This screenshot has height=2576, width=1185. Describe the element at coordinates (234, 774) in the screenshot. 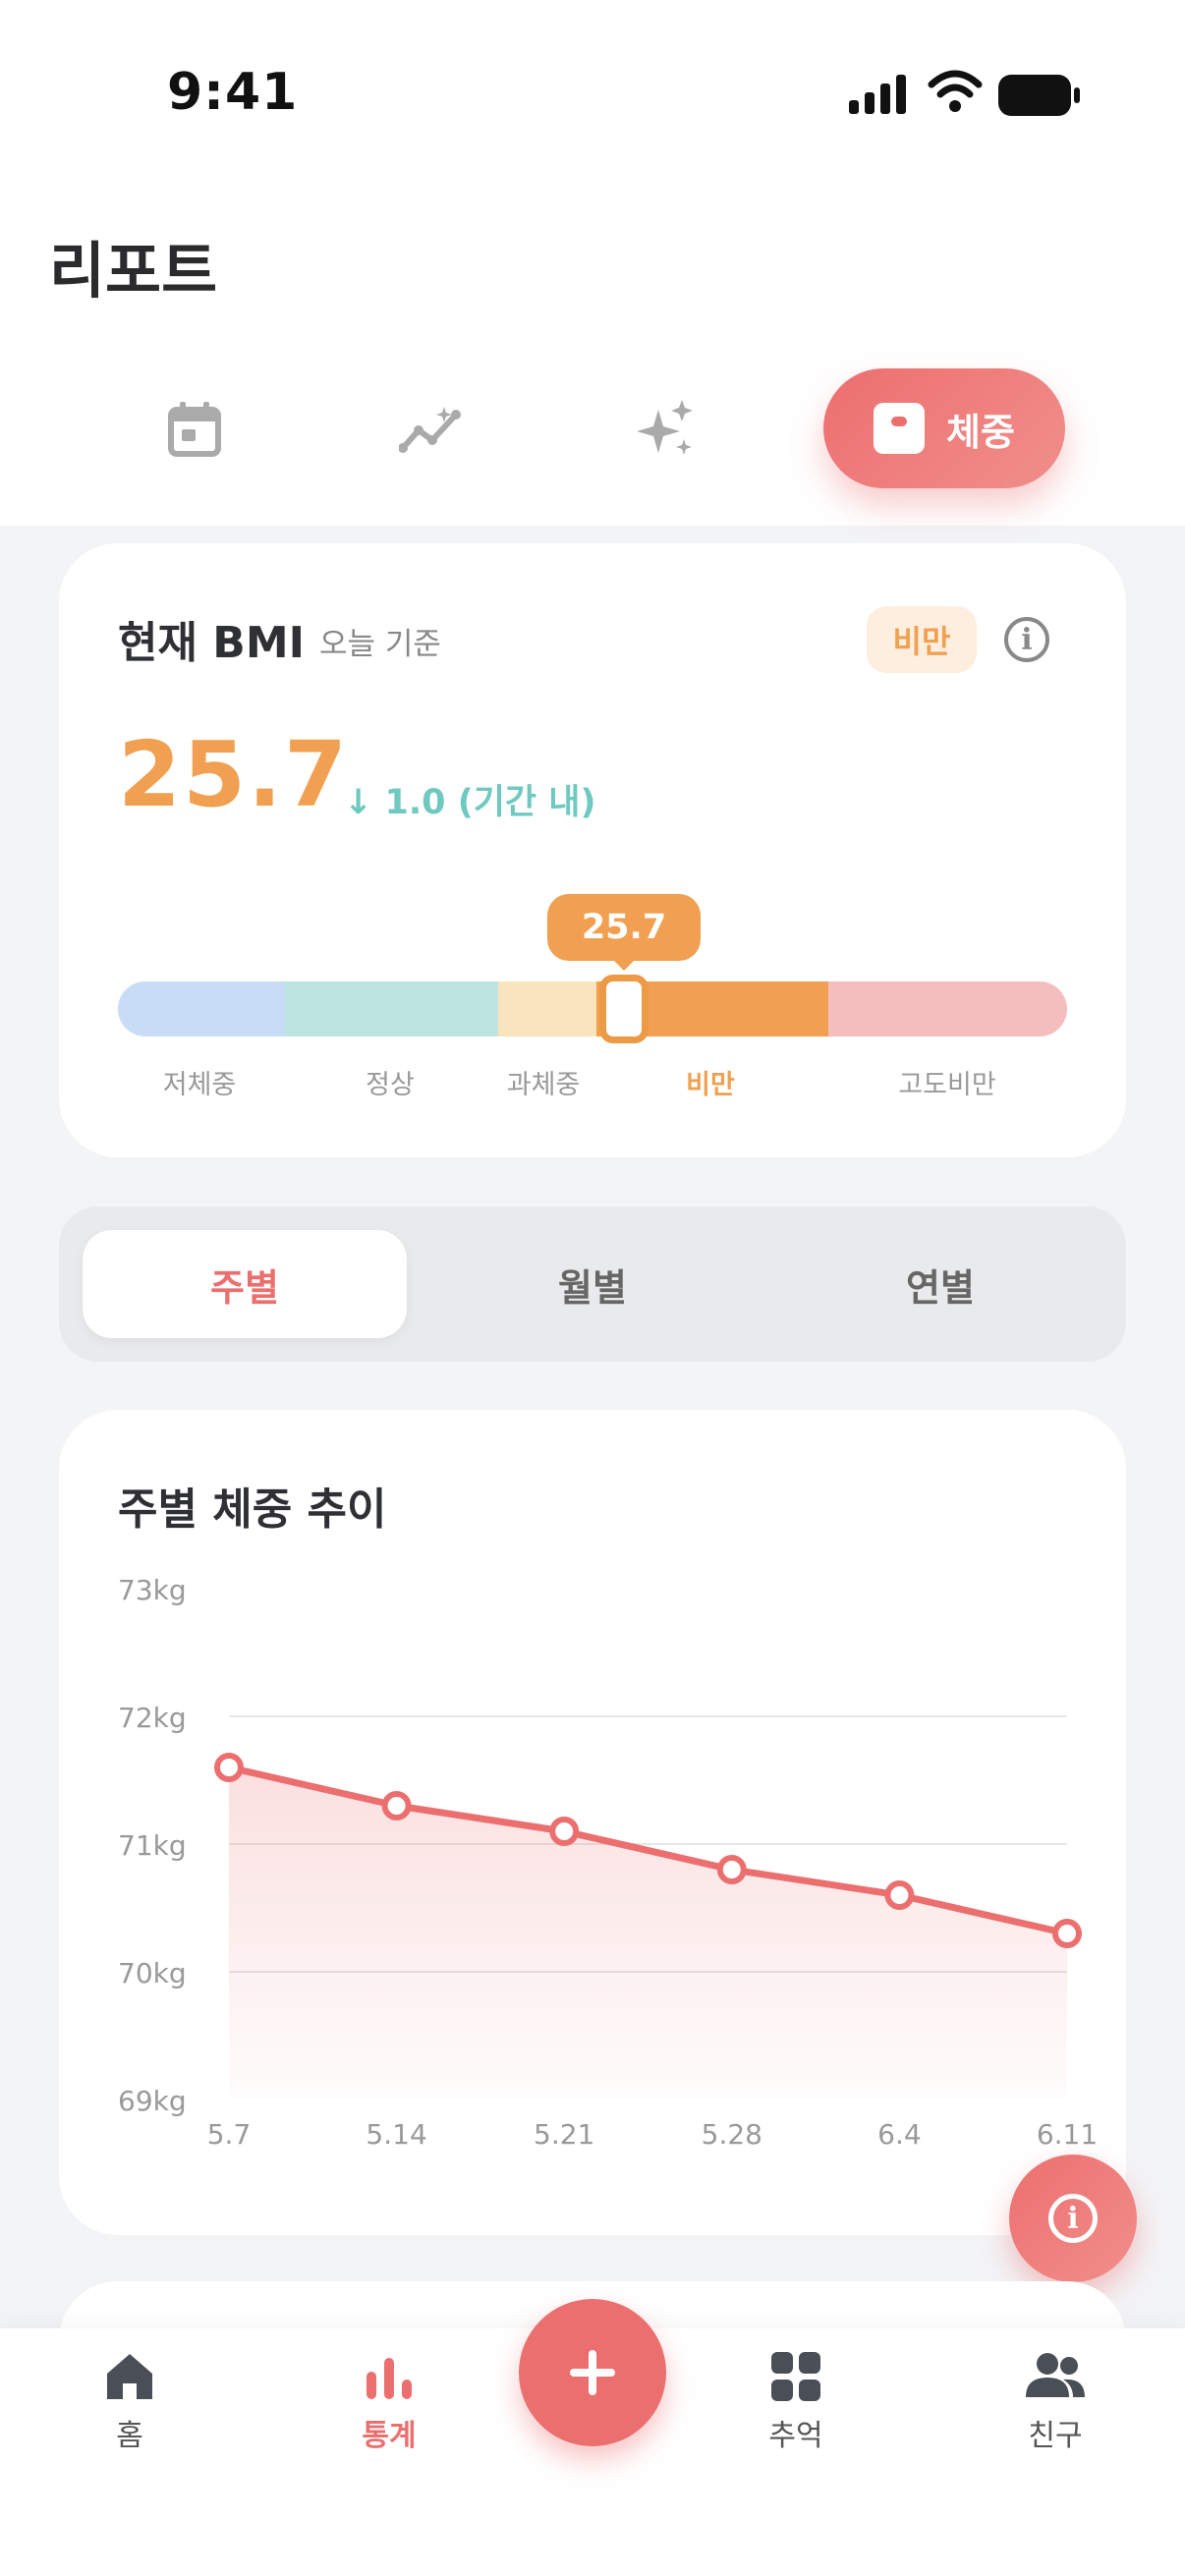

I see `bmi-value: 25.7` at that location.